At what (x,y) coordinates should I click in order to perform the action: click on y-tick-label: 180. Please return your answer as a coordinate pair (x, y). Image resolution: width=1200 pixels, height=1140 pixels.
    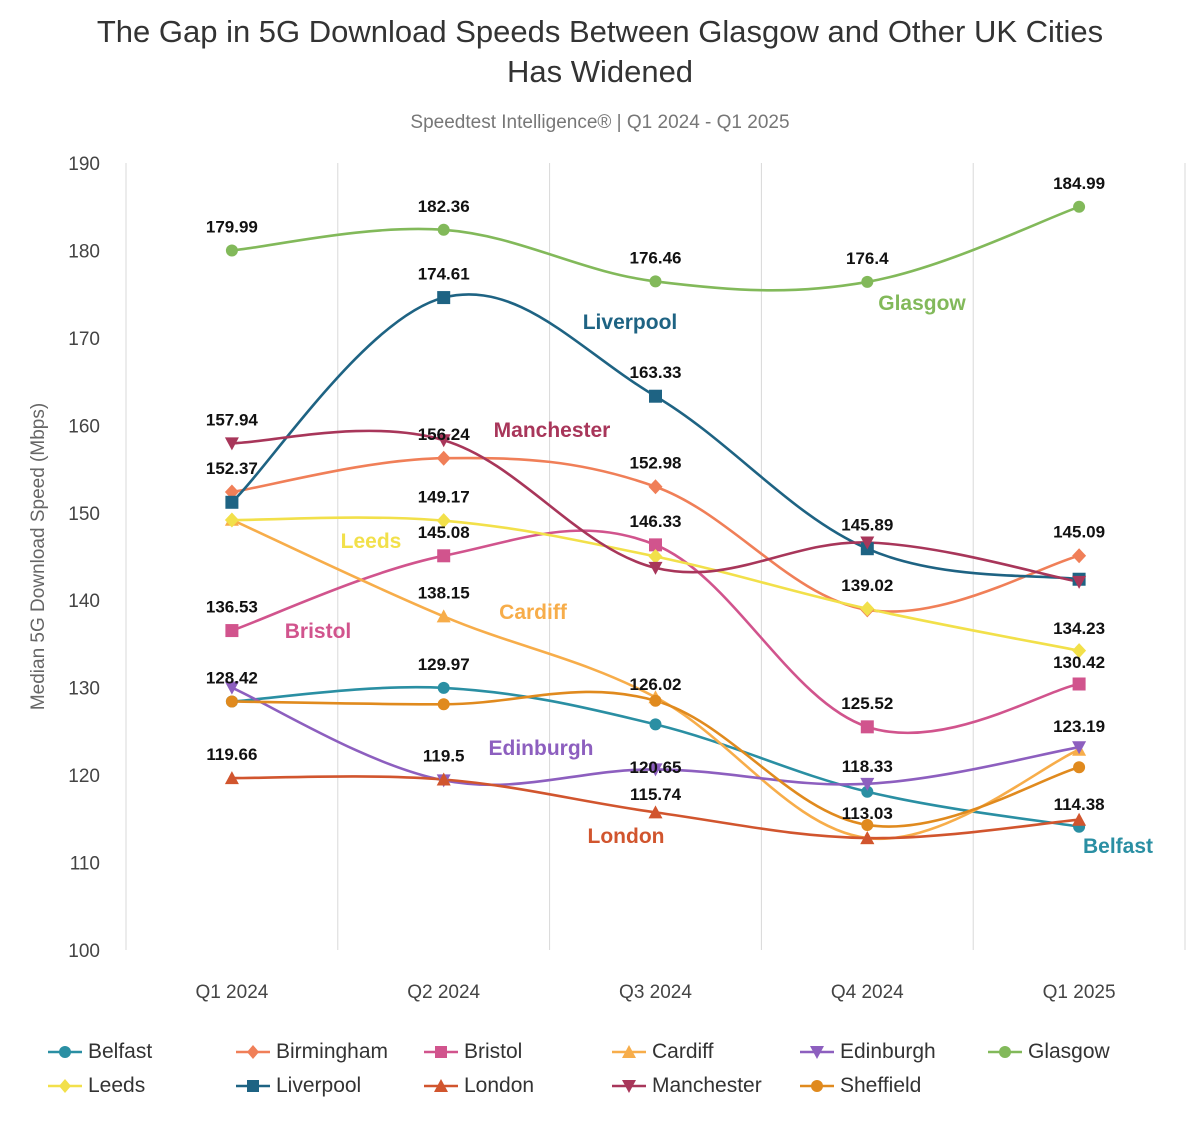
    Looking at the image, I should click on (84, 251).